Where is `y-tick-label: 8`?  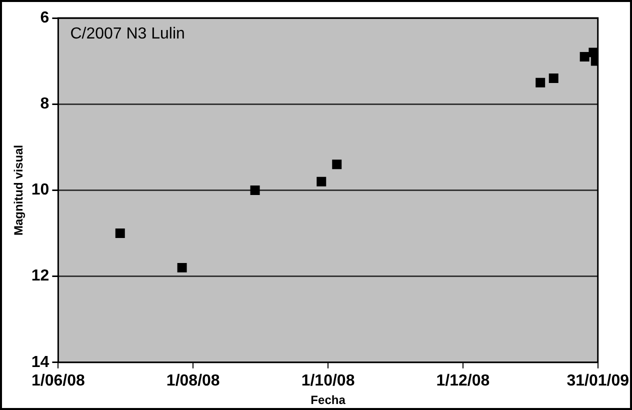 y-tick-label: 8 is located at coordinates (45, 104).